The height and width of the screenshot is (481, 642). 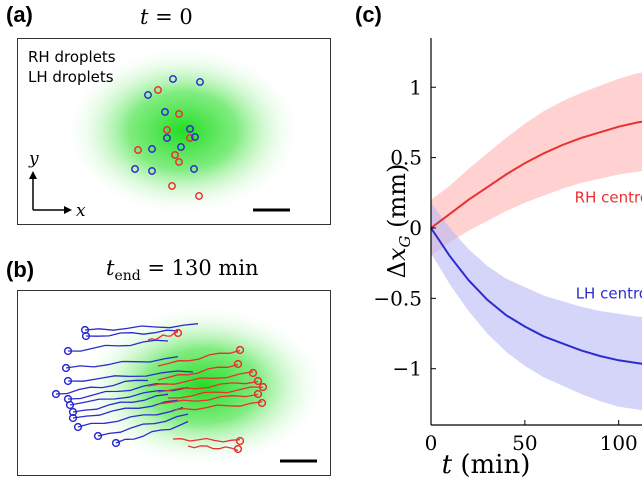 What do you see at coordinates (524, 443) in the screenshot?
I see `x-tick-label: 50` at bounding box center [524, 443].